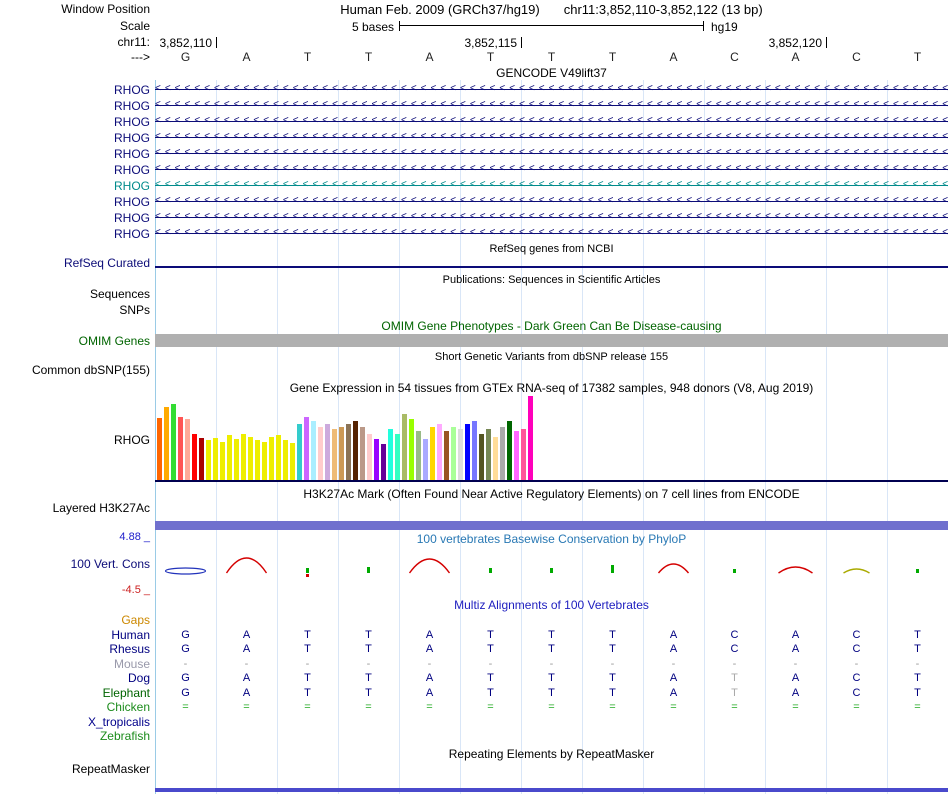 The image size is (950, 794). What do you see at coordinates (119, 294) in the screenshot?
I see `publications-sequences-label: Sequences` at bounding box center [119, 294].